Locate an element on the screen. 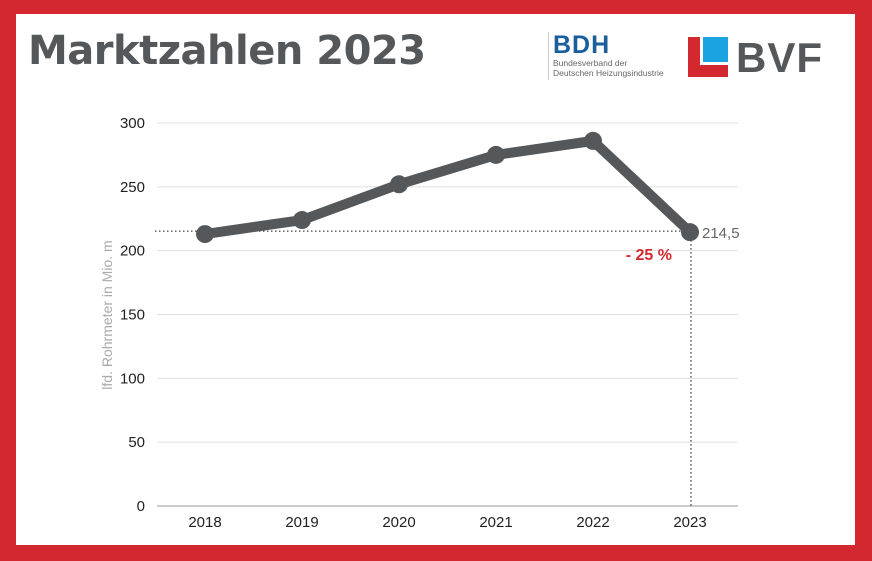 The image size is (872, 561). y-tick-label: 0 is located at coordinates (141, 506).